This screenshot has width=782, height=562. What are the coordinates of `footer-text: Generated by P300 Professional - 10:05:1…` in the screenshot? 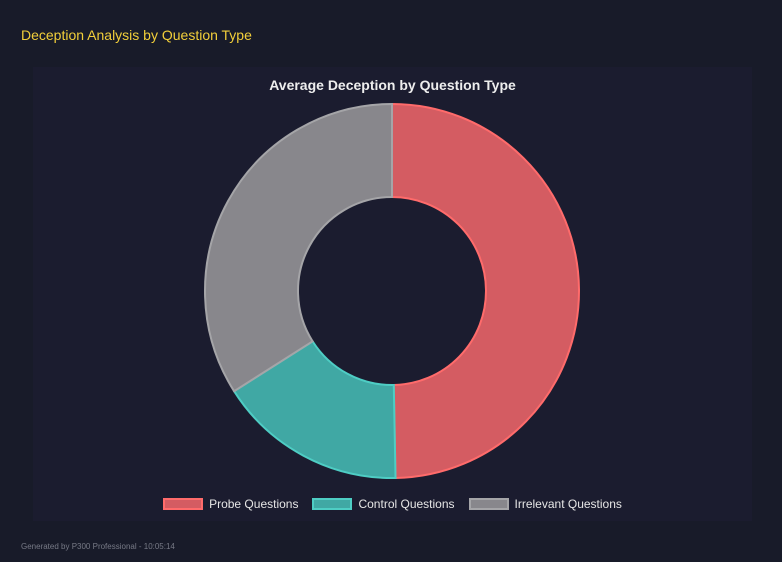 It's located at (98, 546).